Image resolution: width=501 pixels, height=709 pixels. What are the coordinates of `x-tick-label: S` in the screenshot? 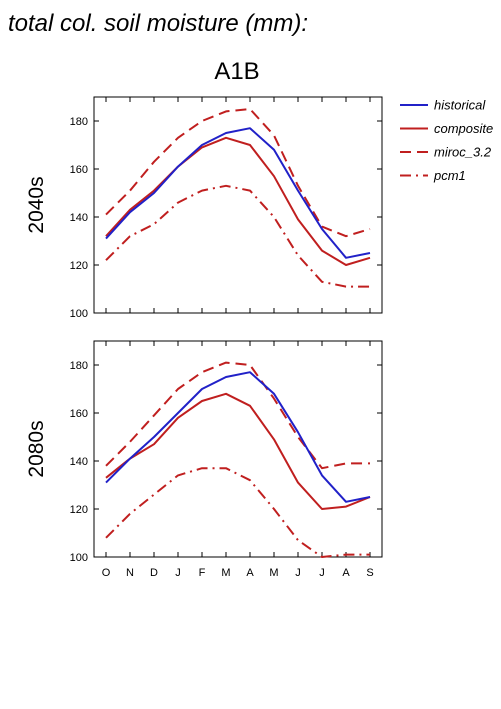 It's located at (369, 573).